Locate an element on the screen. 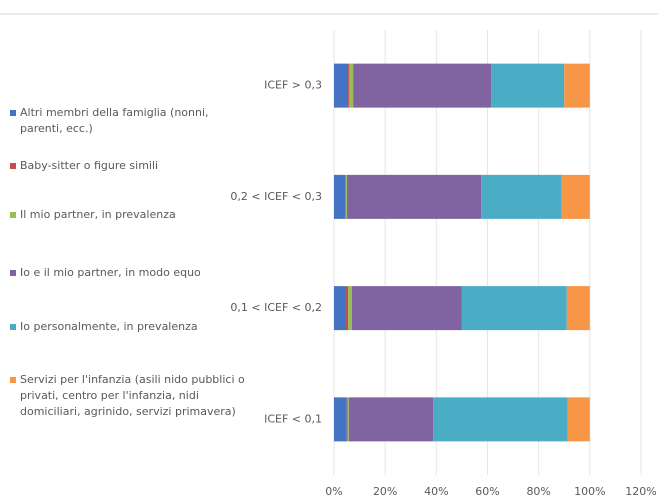  x-tick-label: 0% is located at coordinates (333, 491).